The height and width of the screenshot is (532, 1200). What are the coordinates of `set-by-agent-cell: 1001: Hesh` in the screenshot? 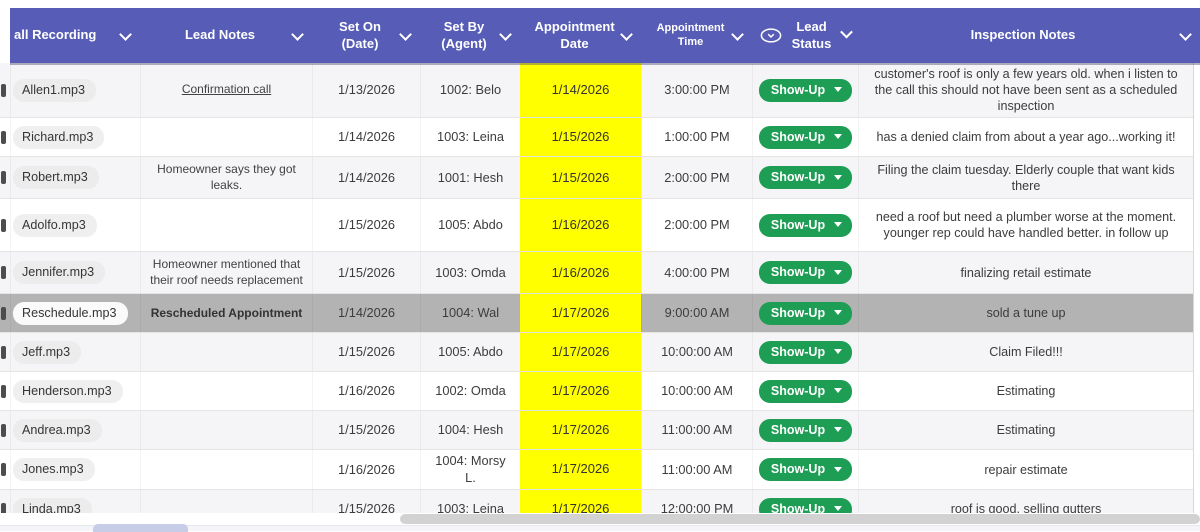 It's located at (470, 178).